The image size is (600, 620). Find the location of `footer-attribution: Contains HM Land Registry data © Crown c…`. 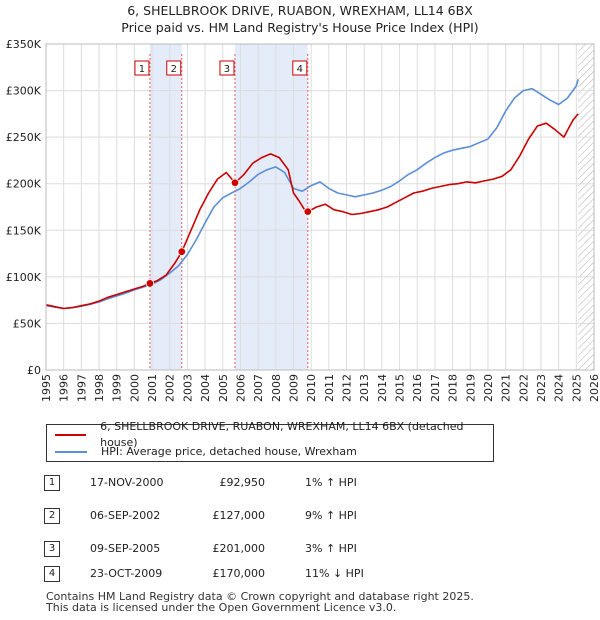

footer-attribution: Contains HM Land Registry data © Crown c… is located at coordinates (260, 602).